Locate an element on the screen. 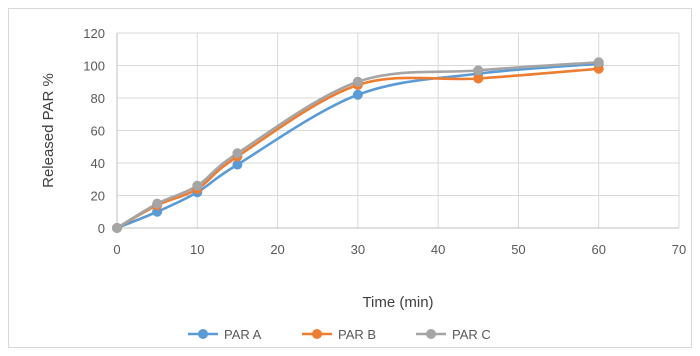  x-tick-label: 10 is located at coordinates (197, 249).